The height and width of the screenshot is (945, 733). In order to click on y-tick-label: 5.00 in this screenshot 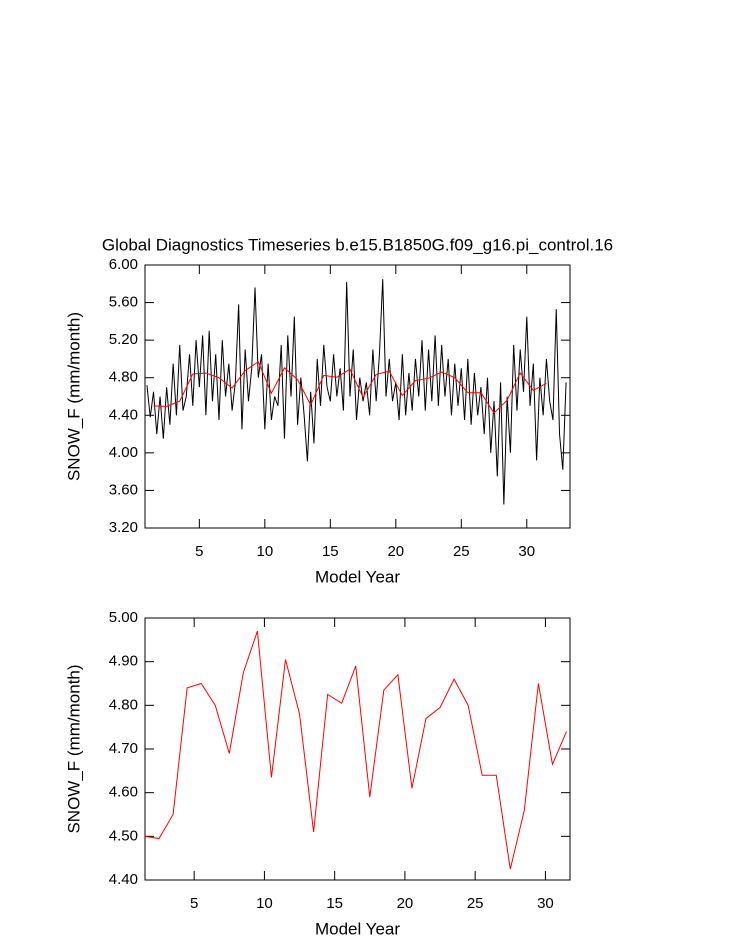, I will do `click(123, 617)`.